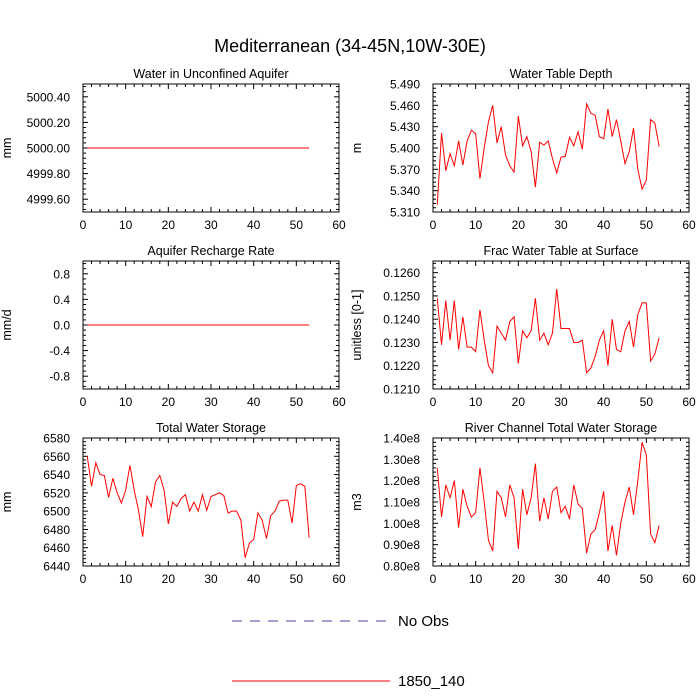 The image size is (700, 700). Describe the element at coordinates (357, 325) in the screenshot. I see `y-axis-label: unitless [0-1]` at that location.